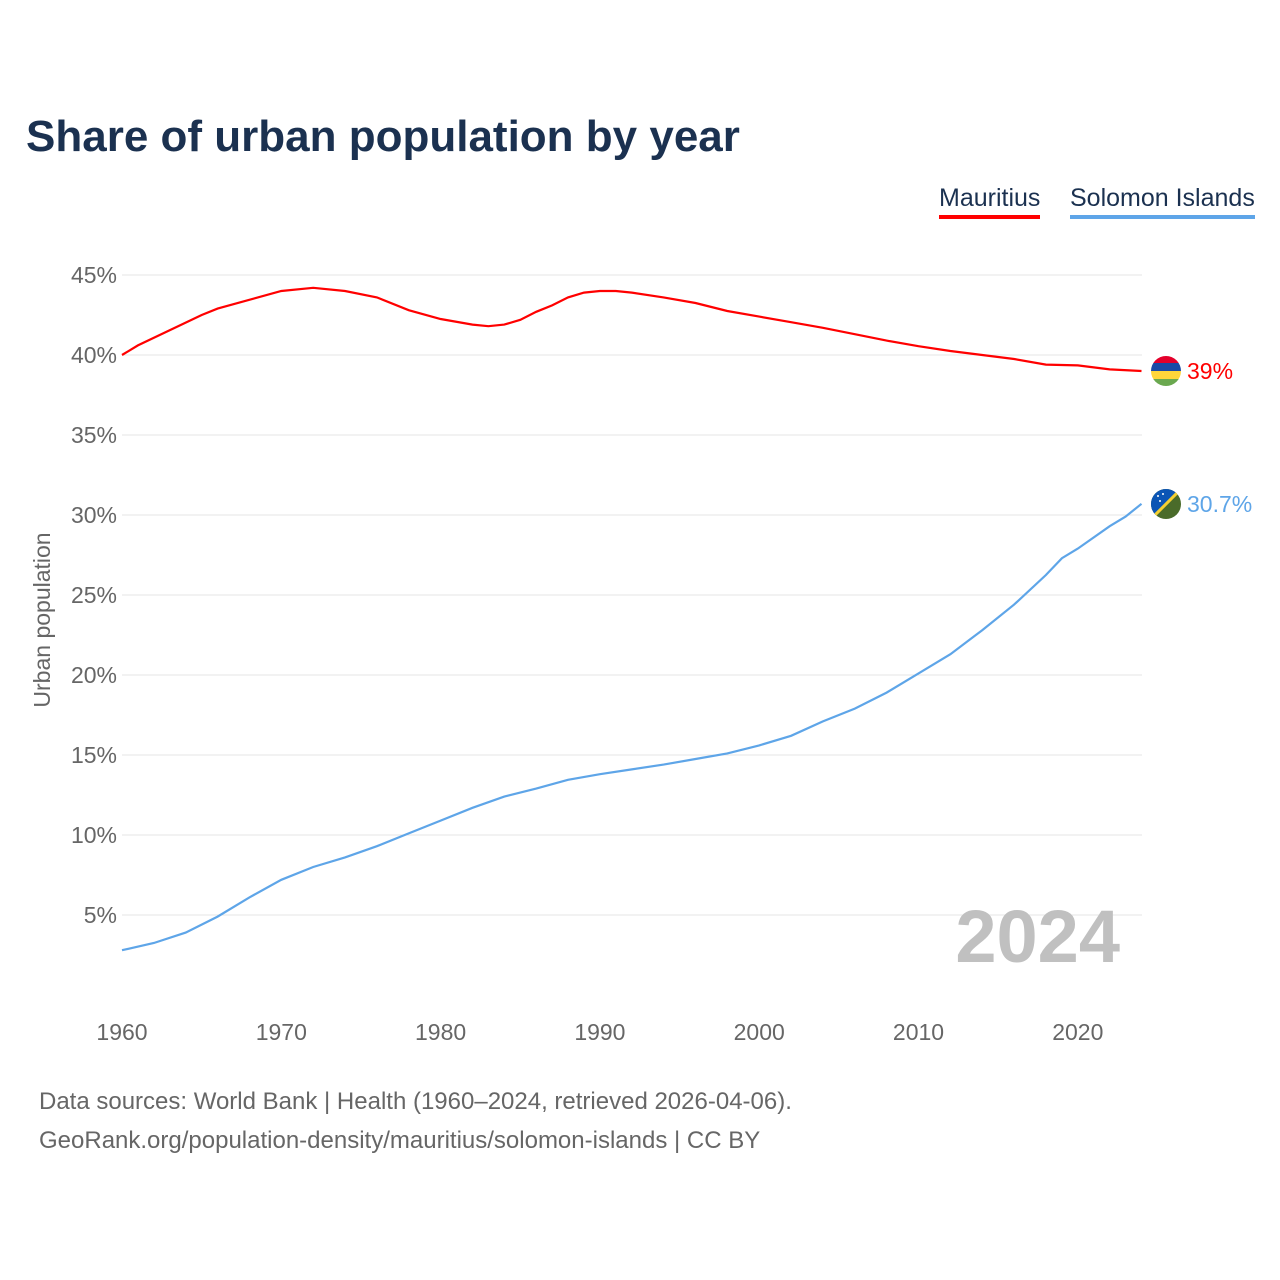 The height and width of the screenshot is (1280, 1280). I want to click on y-tick-label: 30%, so click(94, 515).